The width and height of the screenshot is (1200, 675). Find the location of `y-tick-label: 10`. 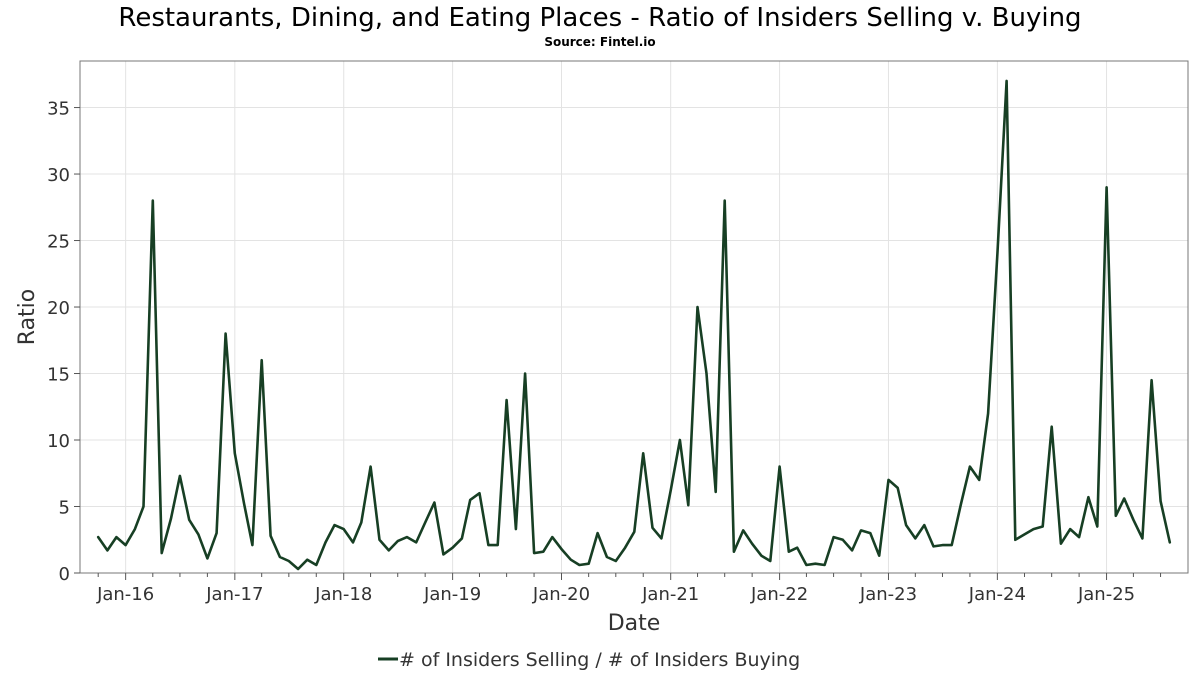

y-tick-label: 10 is located at coordinates (58, 441).